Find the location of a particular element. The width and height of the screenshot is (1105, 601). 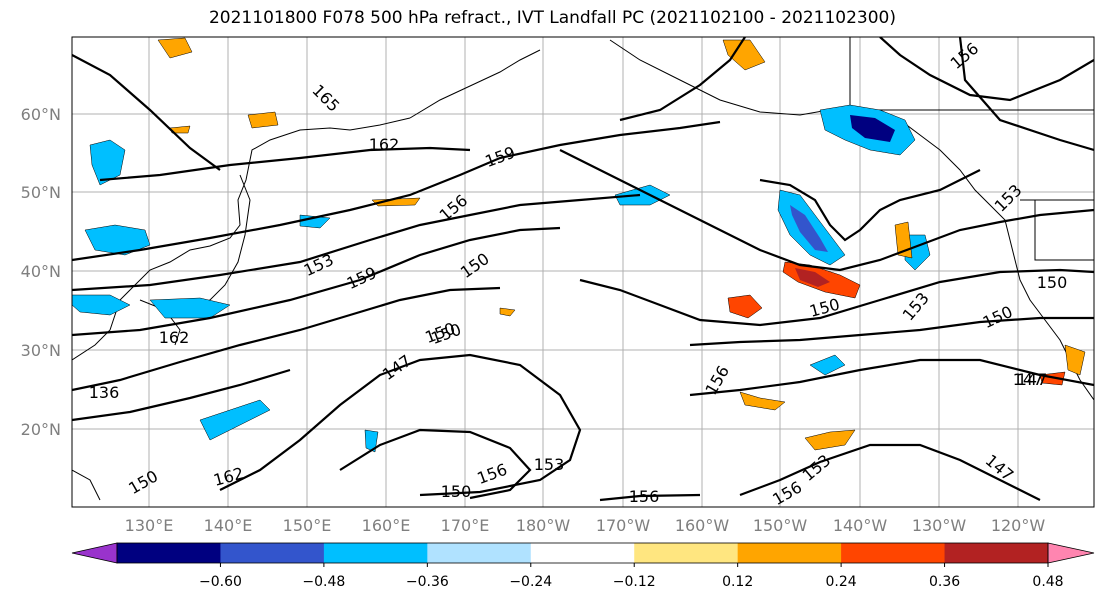

longitude-tick-label: 150°W is located at coordinates (780, 525).